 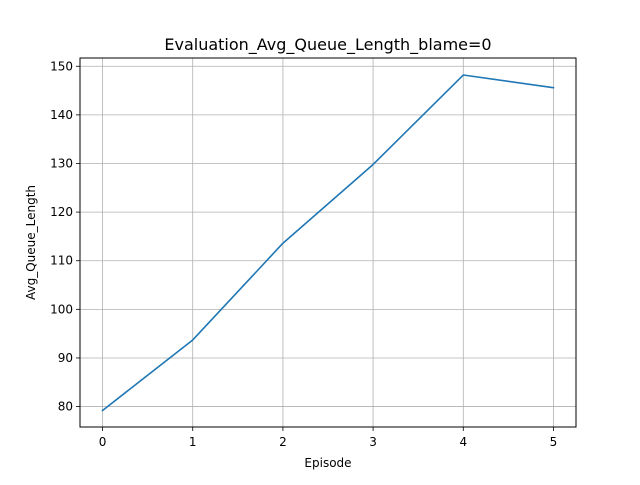 What do you see at coordinates (463, 442) in the screenshot?
I see `x-tick-label: 4` at bounding box center [463, 442].